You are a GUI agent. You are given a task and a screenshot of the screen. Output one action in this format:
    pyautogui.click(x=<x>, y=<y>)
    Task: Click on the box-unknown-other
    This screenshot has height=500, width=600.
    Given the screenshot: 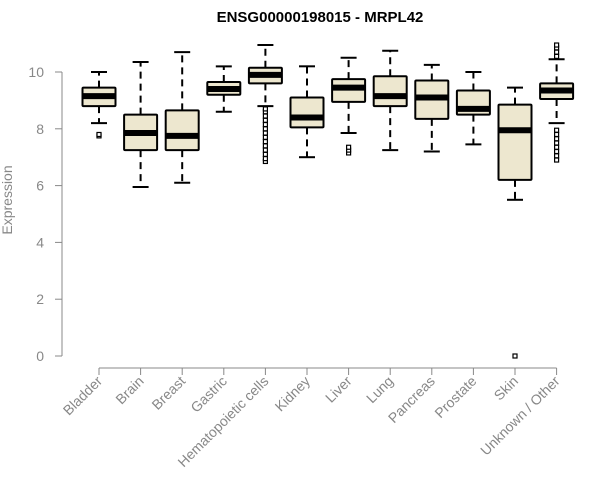 What is the action you would take?
    pyautogui.click(x=557, y=102)
    